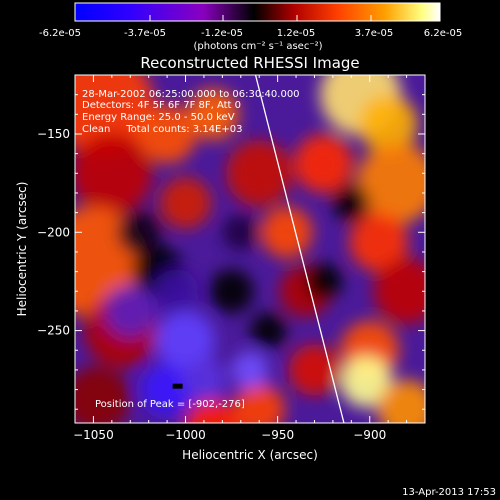 This screenshot has height=500, width=500. What do you see at coordinates (170, 404) in the screenshot?
I see `peak-position-label: Position of Peak = [-902,-276]` at bounding box center [170, 404].